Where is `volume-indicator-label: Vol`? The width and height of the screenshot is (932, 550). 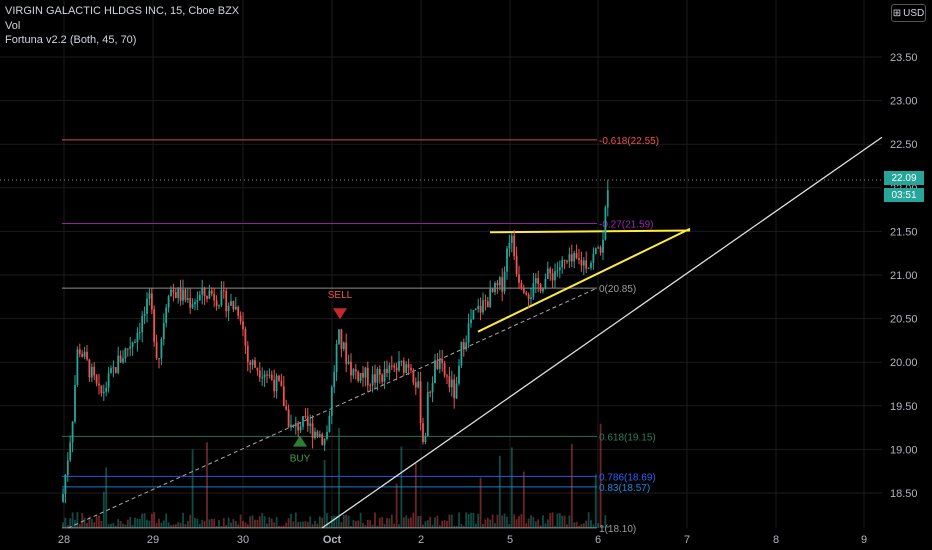
volume-indicator-label: Vol is located at coordinates (13, 26).